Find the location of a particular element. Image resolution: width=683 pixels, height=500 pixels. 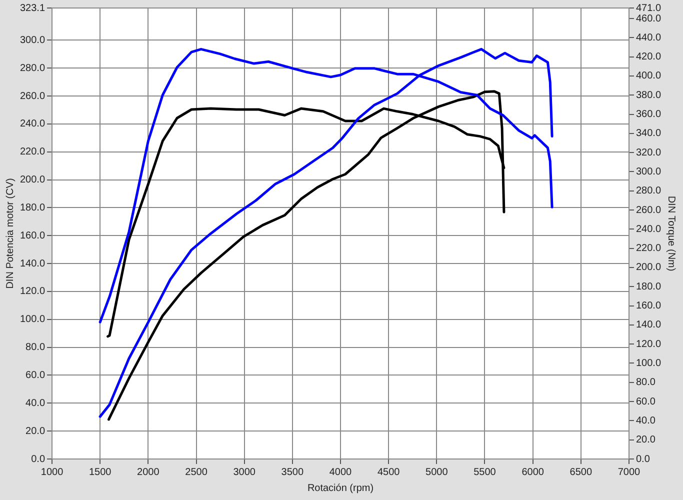

y-tick-label: 300.0 is located at coordinates (33, 40).